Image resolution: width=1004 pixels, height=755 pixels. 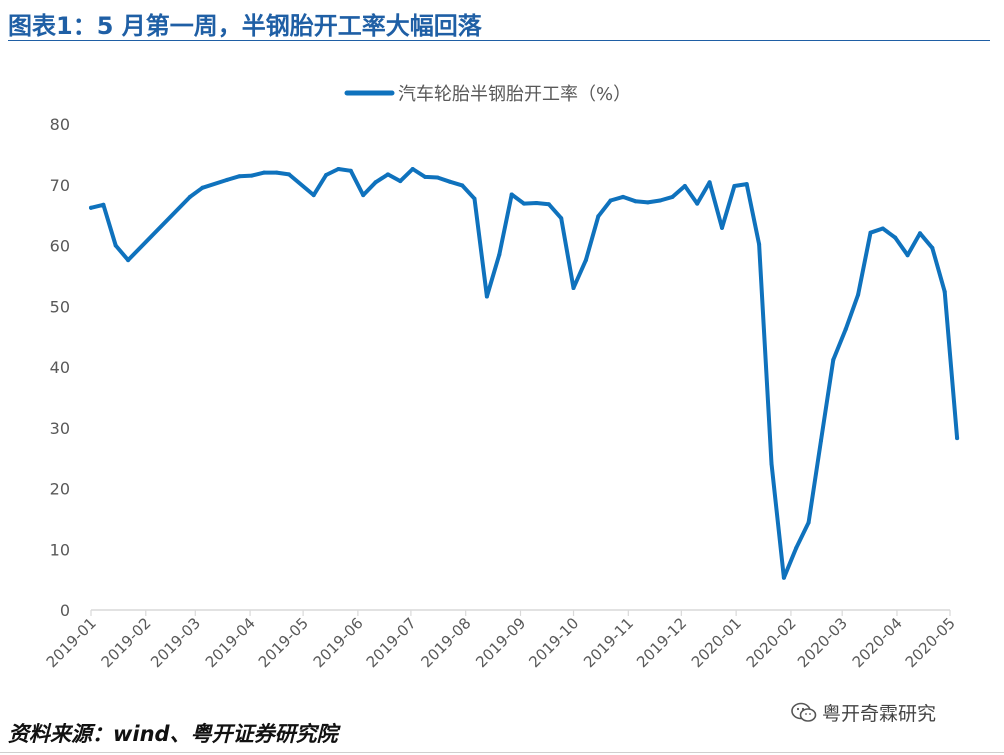 What do you see at coordinates (804, 712) in the screenshot?
I see `wechat-icon` at bounding box center [804, 712].